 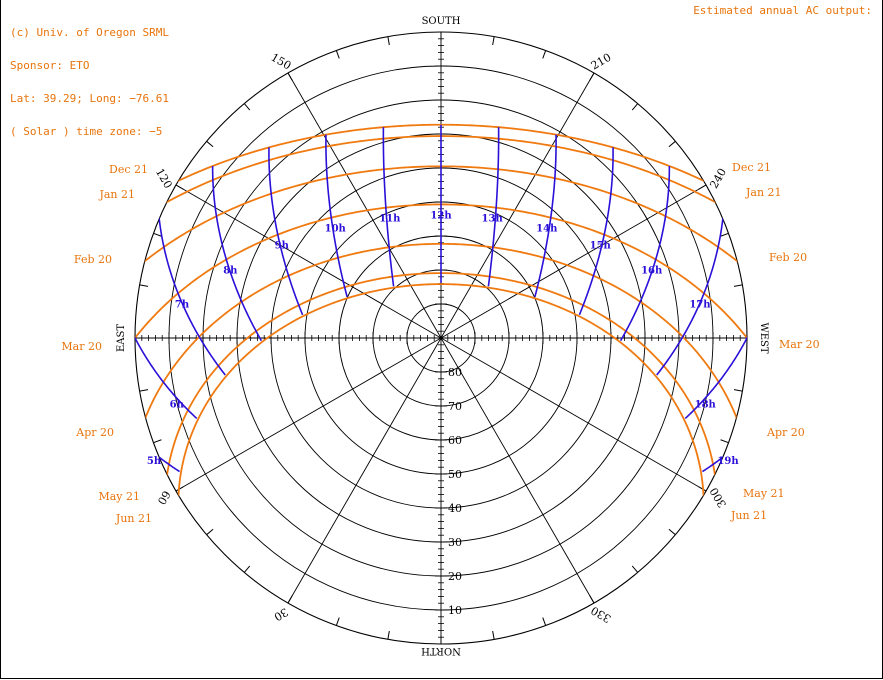 What do you see at coordinates (455, 542) in the screenshot?
I see `altitude-label: 30` at bounding box center [455, 542].